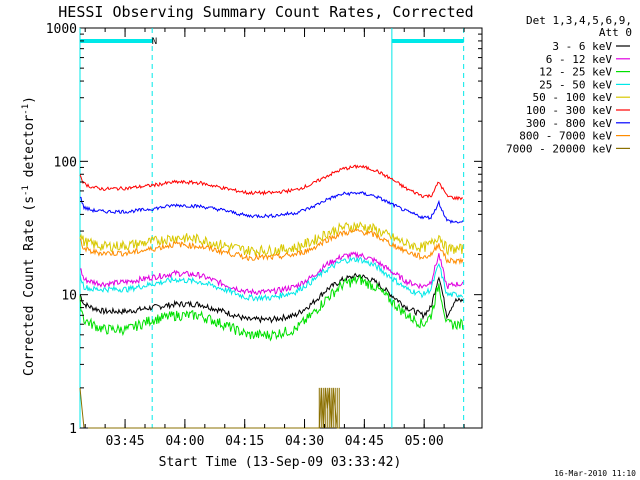  I want to click on y-tick-label: 10, so click(69, 296).